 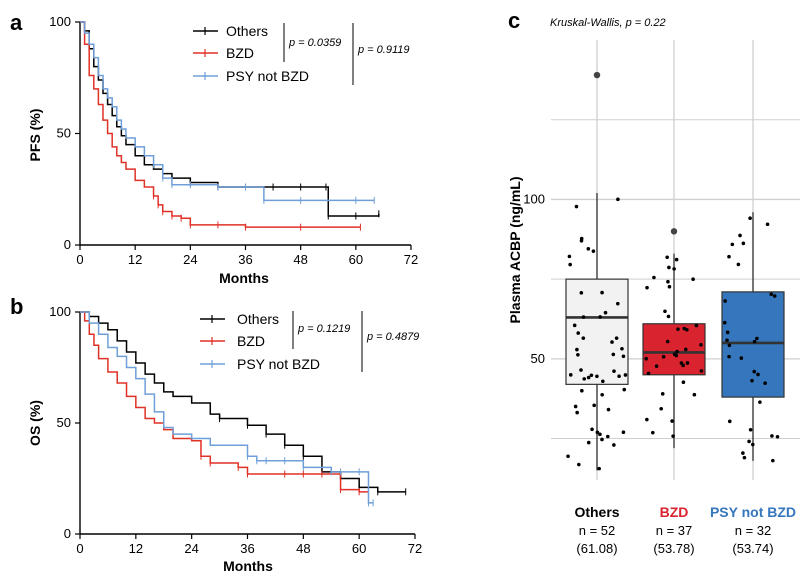 I want to click on pfs-p-value-2: p = 0.9119, so click(x=383, y=50).